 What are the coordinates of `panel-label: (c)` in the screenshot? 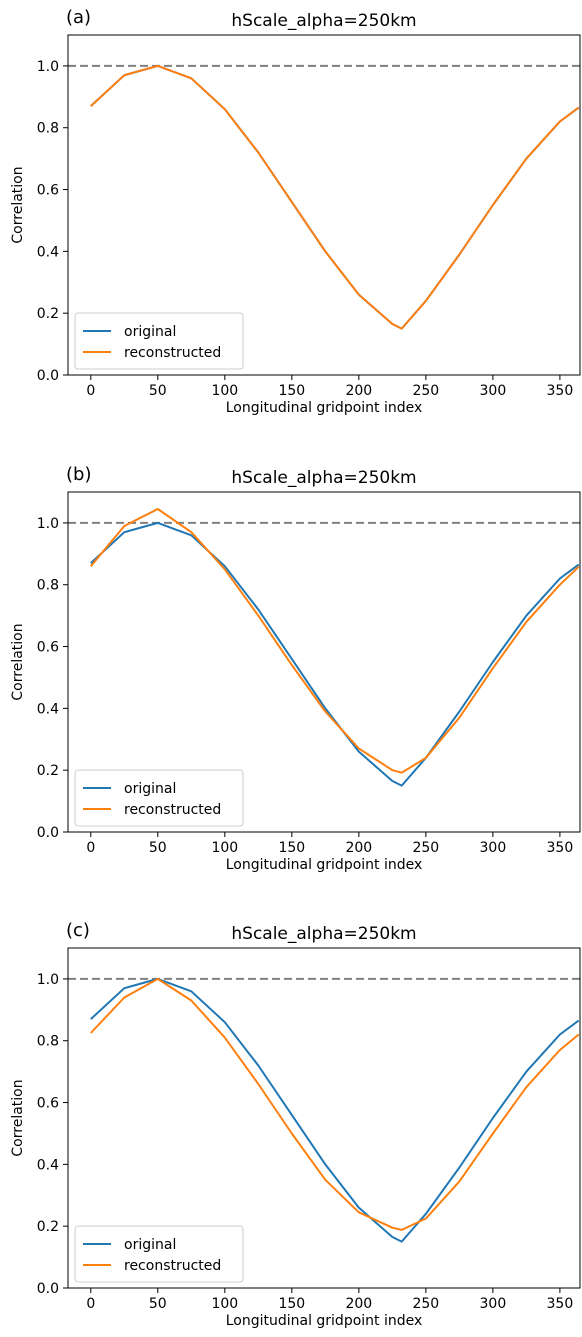 It's located at (78, 930).